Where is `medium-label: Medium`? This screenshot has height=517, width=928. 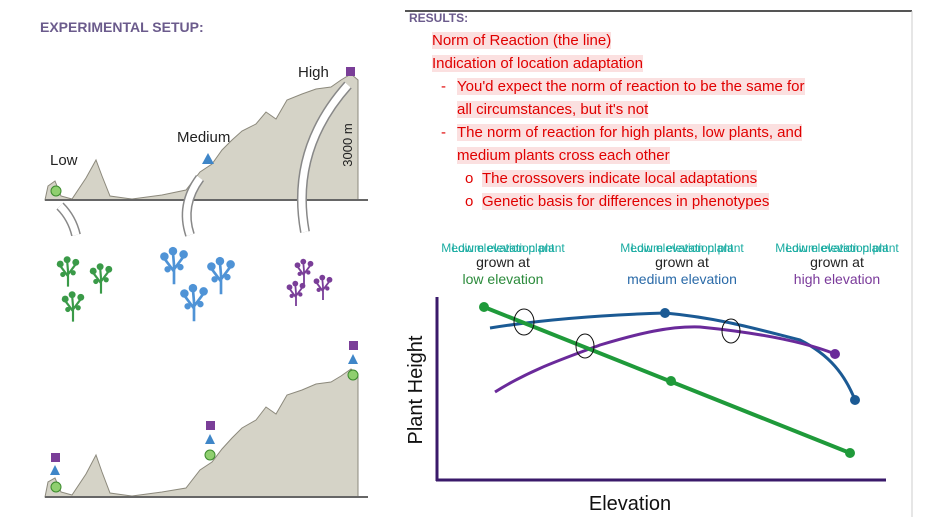
medium-label: Medium is located at coordinates (203, 137).